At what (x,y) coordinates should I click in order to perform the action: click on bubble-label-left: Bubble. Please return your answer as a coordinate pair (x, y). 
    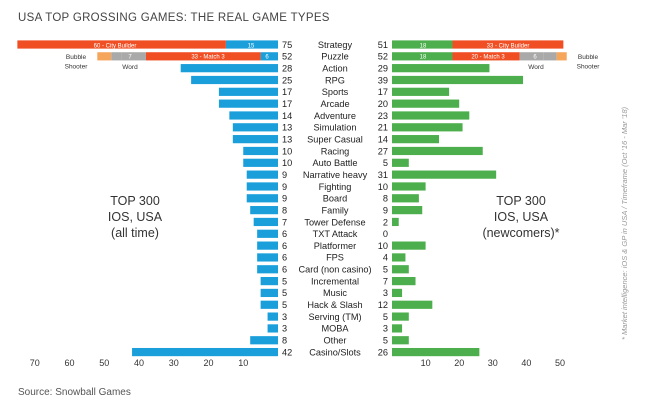
    Looking at the image, I should click on (76, 57).